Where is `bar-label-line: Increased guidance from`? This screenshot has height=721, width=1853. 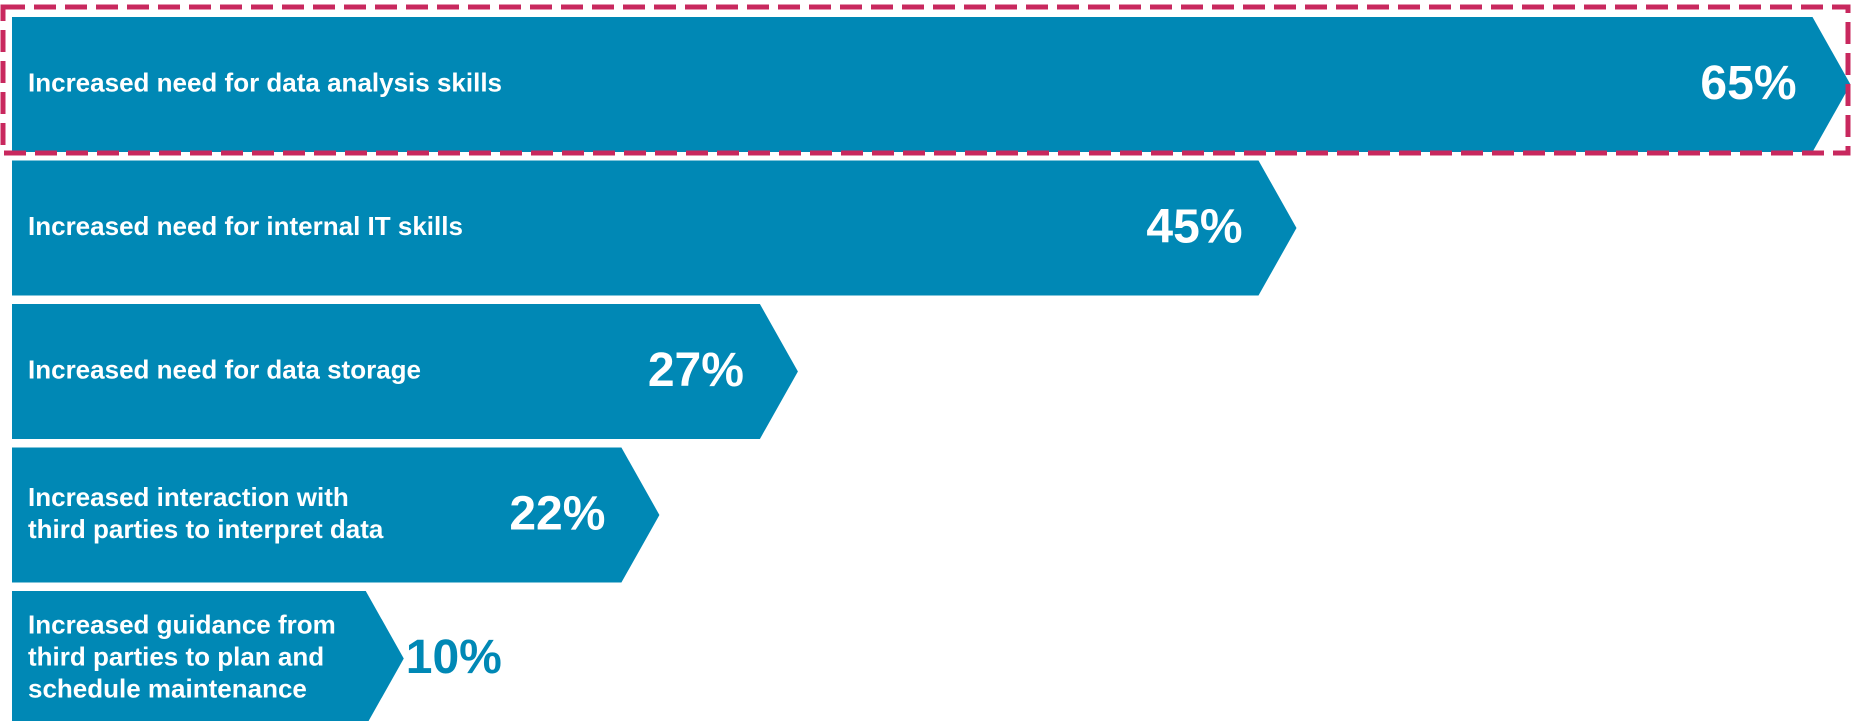
bar-label-line: Increased guidance from is located at coordinates (182, 624).